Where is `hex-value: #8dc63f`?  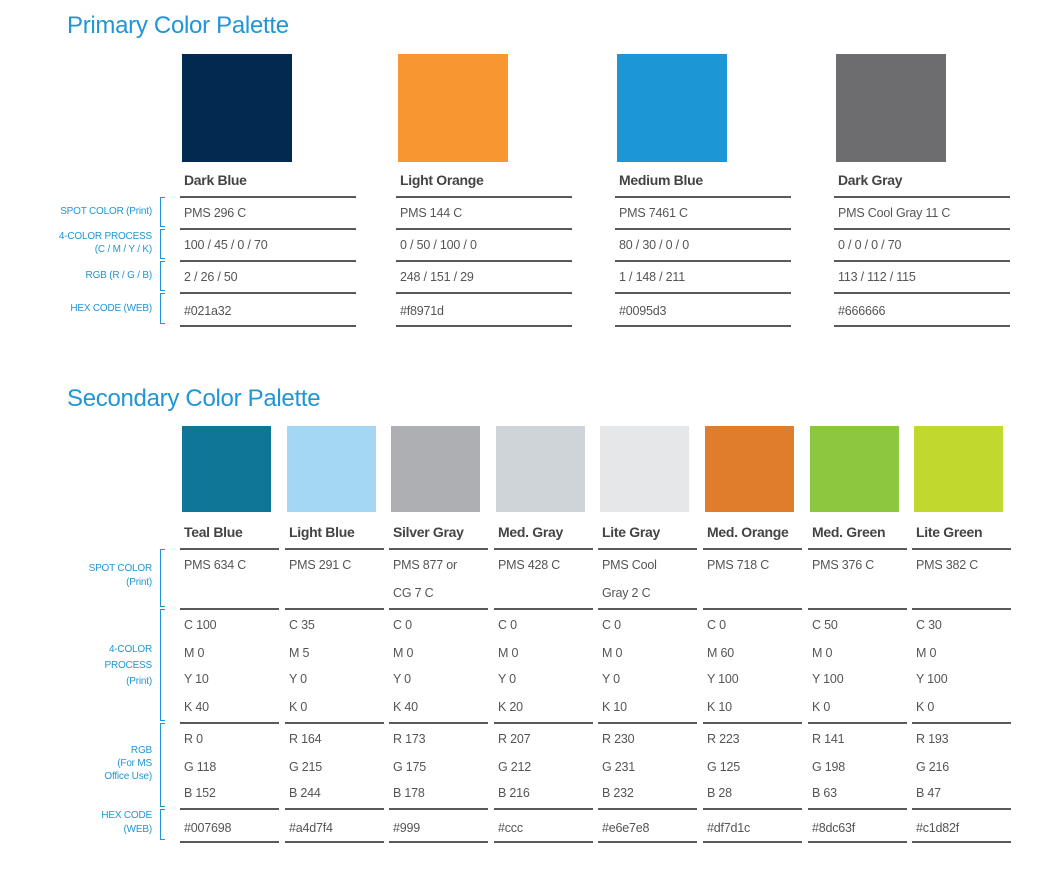
hex-value: #8dc63f is located at coordinates (834, 828).